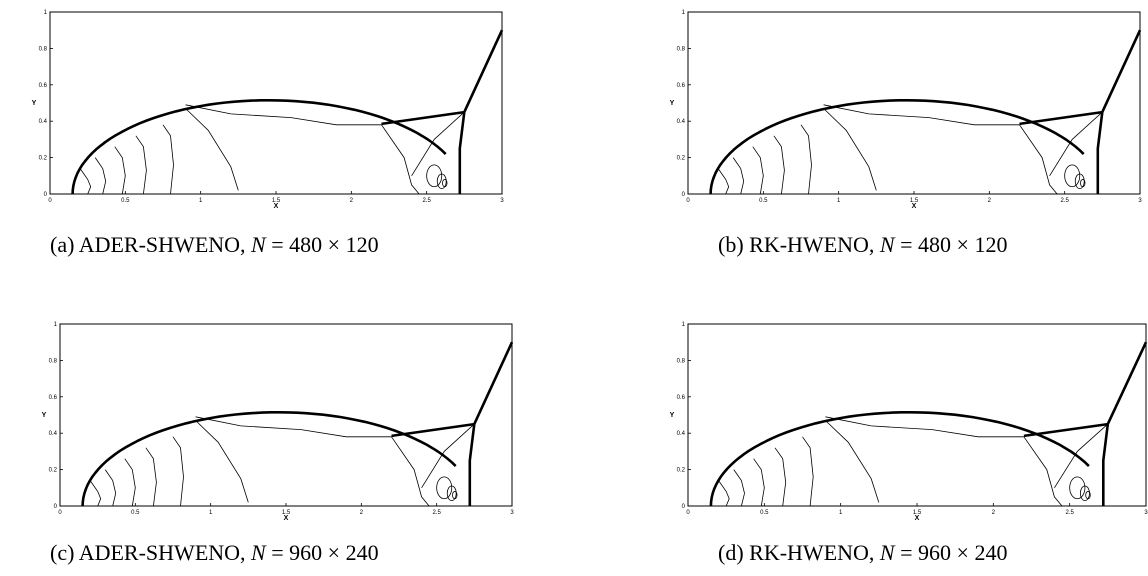  I want to click on caption-a: (a) ADER-SHWENO, N = 480 × 120, so click(214, 245).